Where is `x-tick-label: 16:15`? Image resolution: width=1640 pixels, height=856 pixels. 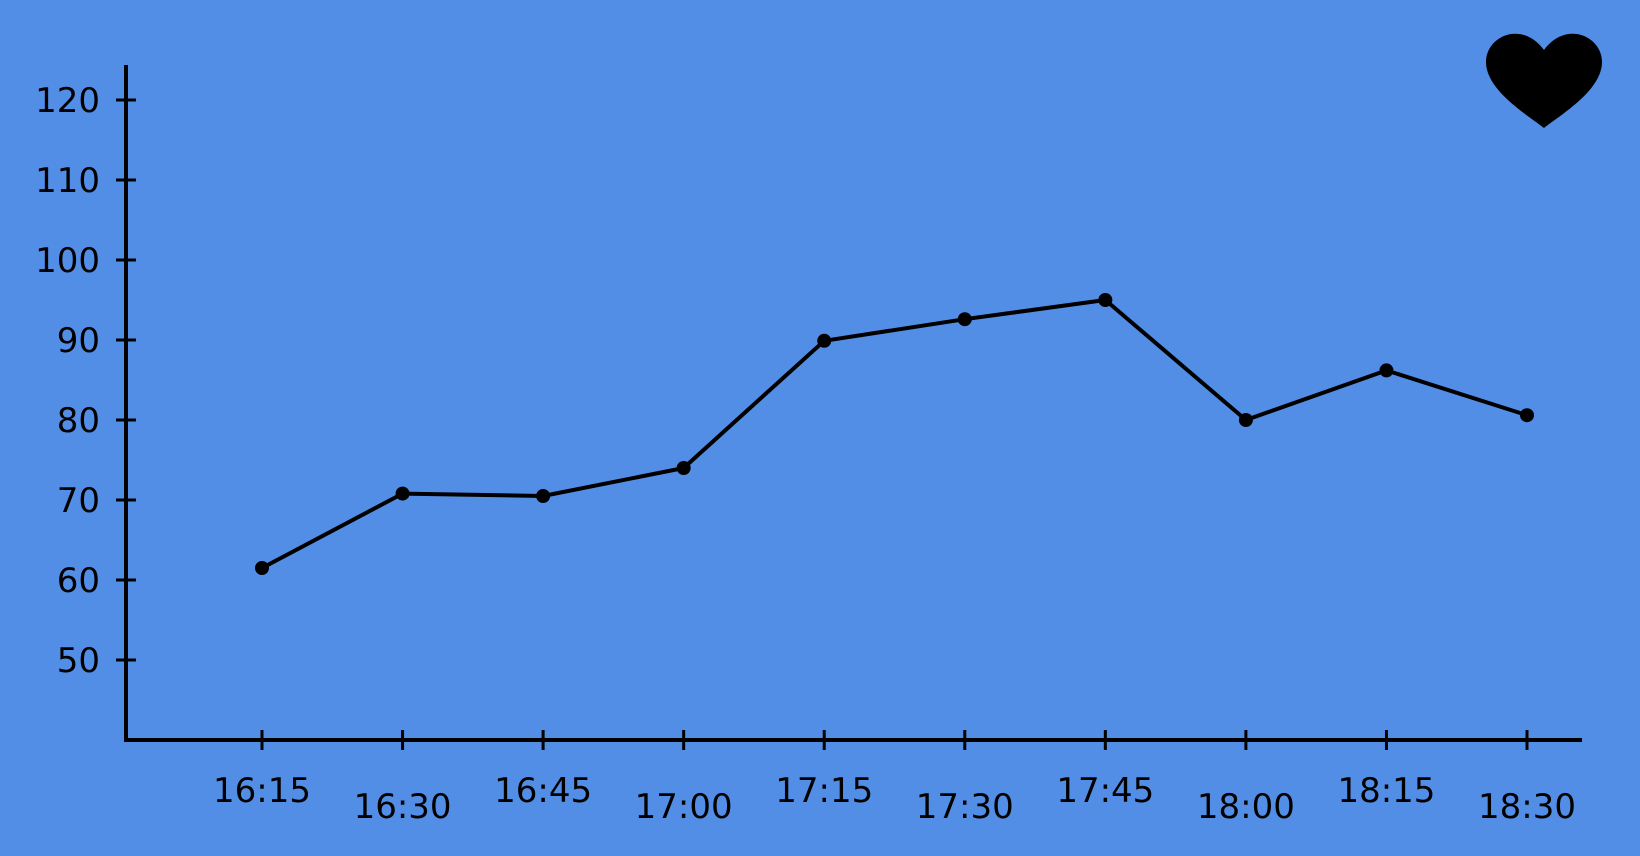
x-tick-label: 16:15 is located at coordinates (262, 791).